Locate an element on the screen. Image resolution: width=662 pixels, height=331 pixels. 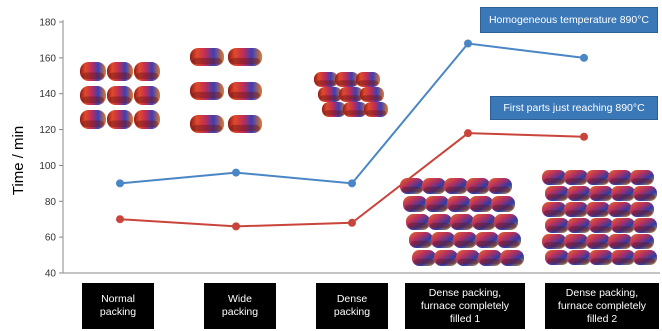
y-tick-label: 140 is located at coordinates (47, 94).